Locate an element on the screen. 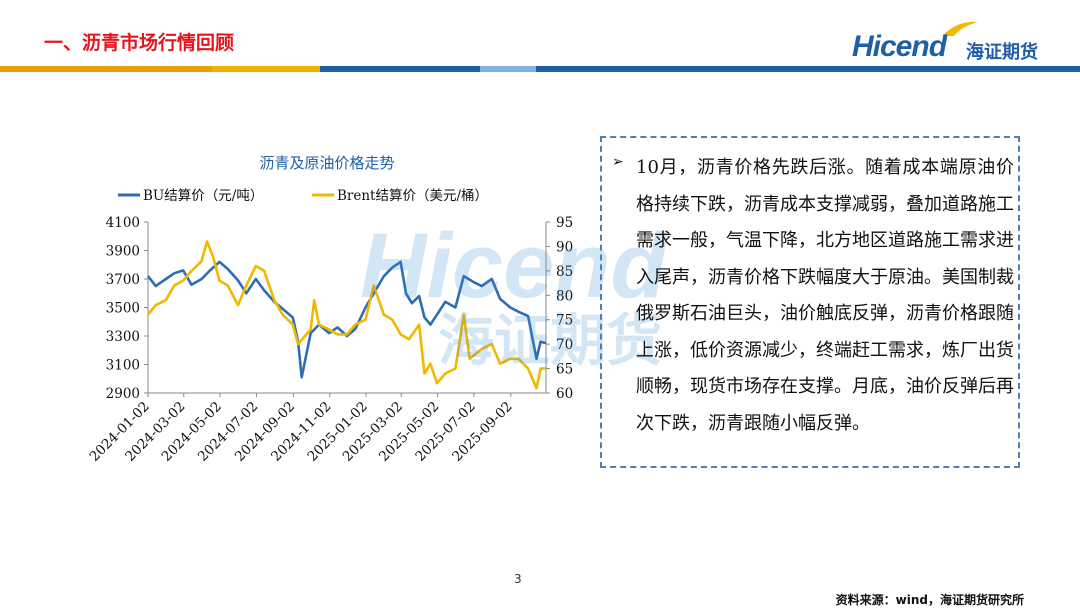 This screenshot has height=608, width=1080. source-note: 资料来源：wind，海证期货研究所 is located at coordinates (929, 600).